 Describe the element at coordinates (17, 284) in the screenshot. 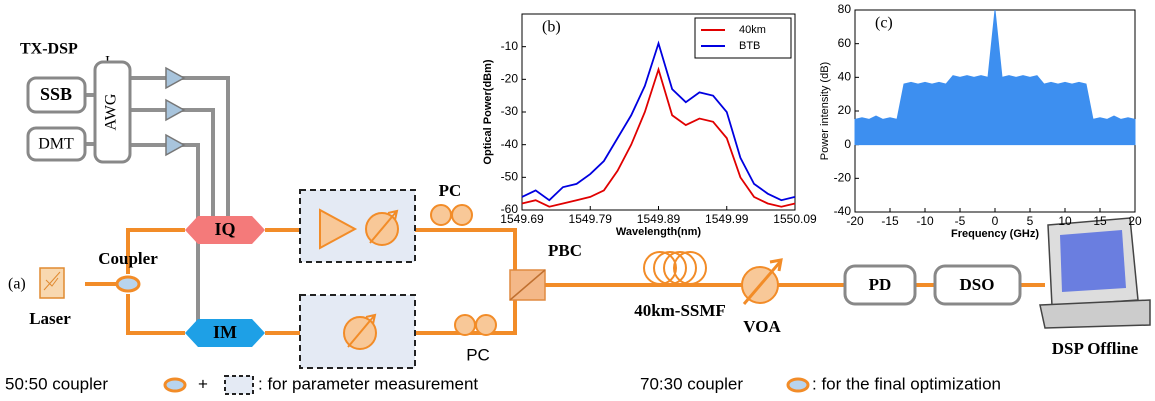

I see `panel-label: (a)` at that location.